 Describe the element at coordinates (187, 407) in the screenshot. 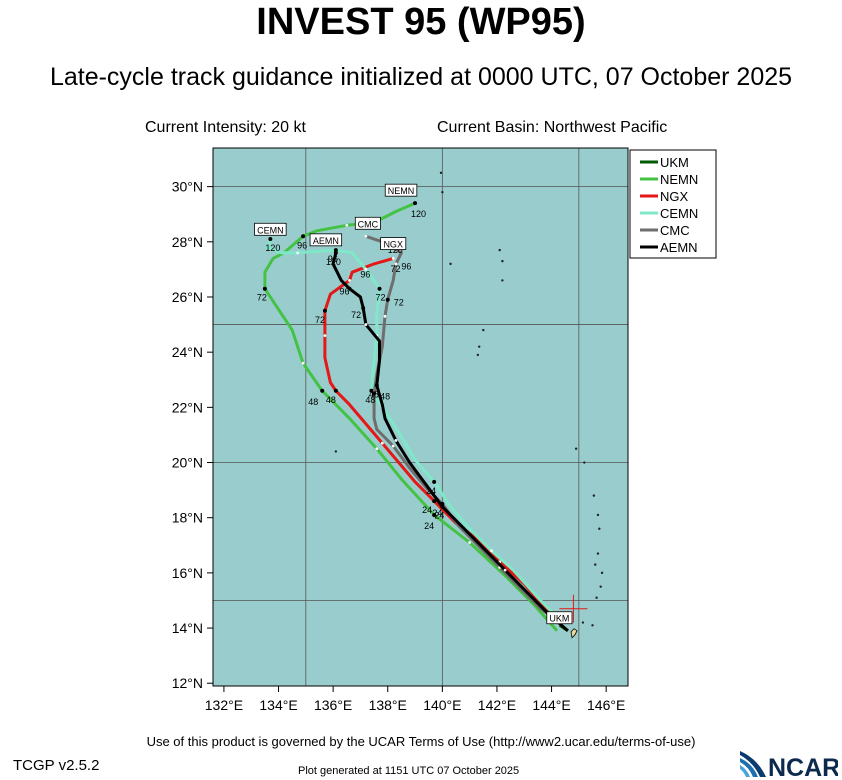

I see `y-tick-label: 22°N` at that location.